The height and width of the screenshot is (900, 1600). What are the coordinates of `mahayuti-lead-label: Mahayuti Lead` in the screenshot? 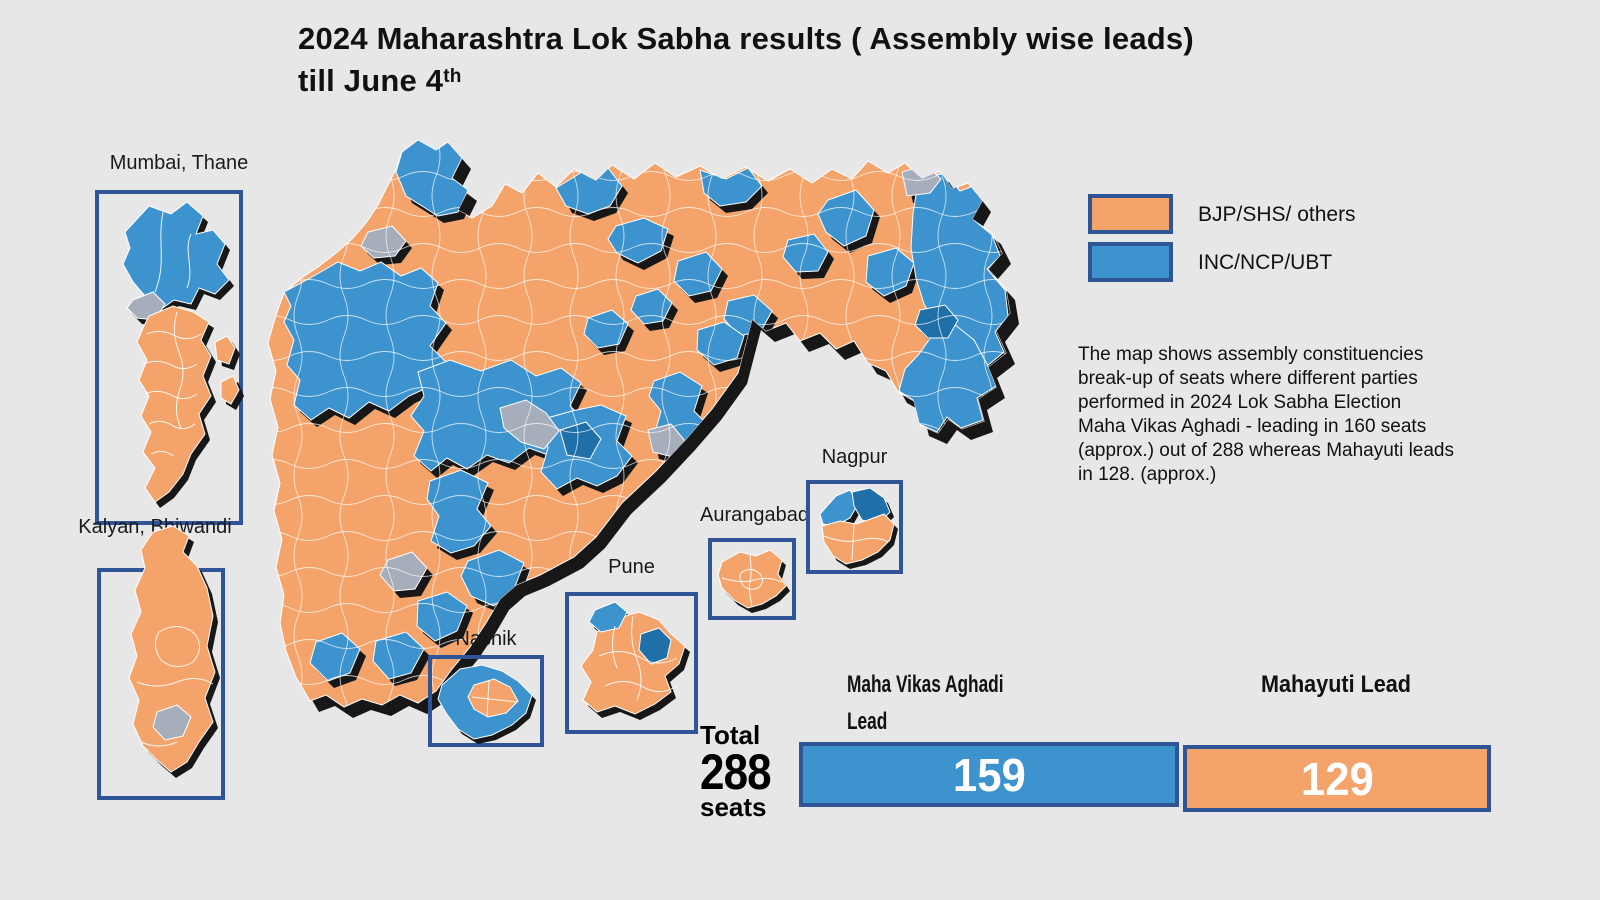 It's located at (1336, 684).